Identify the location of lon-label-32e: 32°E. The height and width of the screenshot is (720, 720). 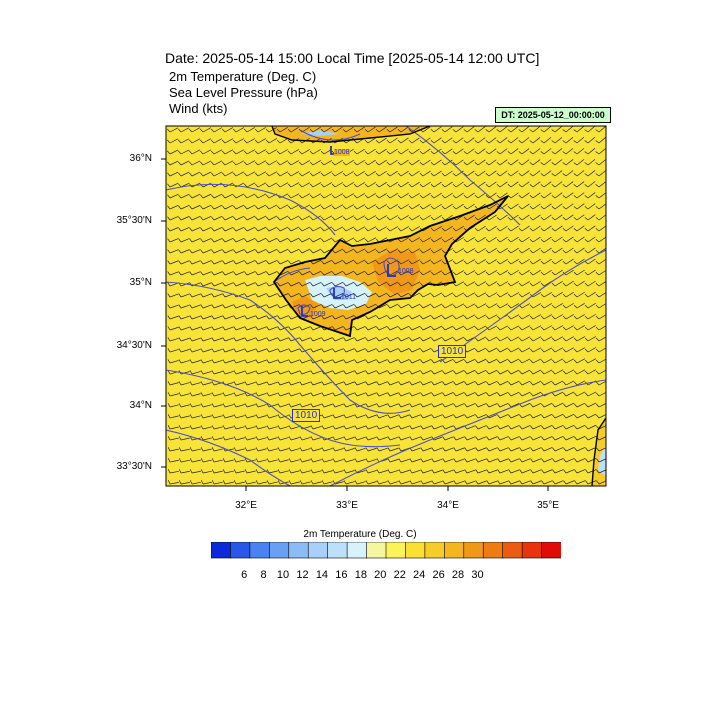
(246, 505).